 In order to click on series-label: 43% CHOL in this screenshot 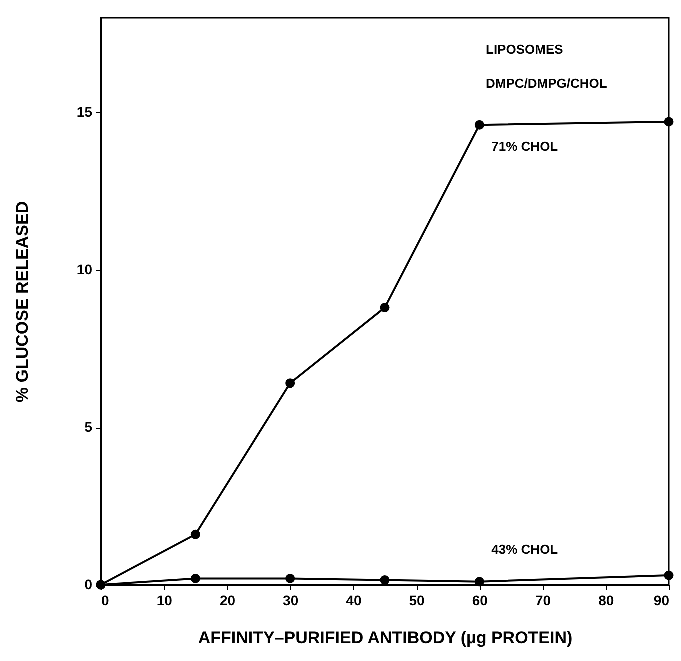, I will do `click(525, 549)`.